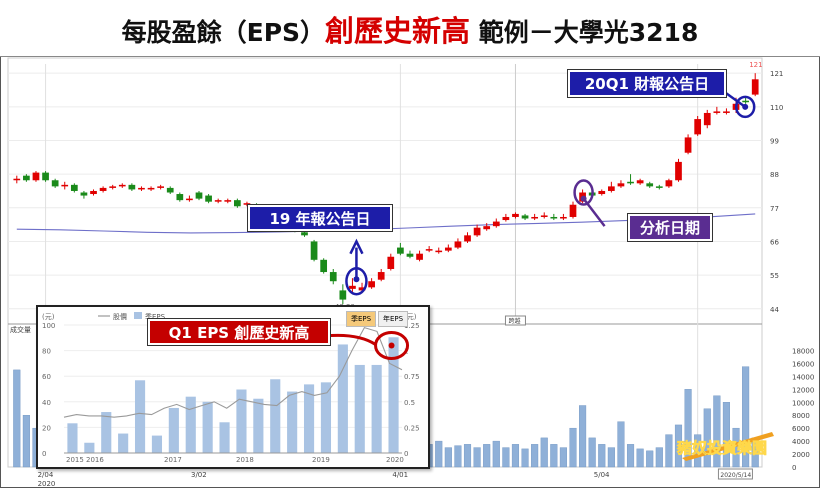 Image resolution: width=820 pixels, height=488 pixels. I want to click on analysis-date-label: 分析日期, so click(669, 228).